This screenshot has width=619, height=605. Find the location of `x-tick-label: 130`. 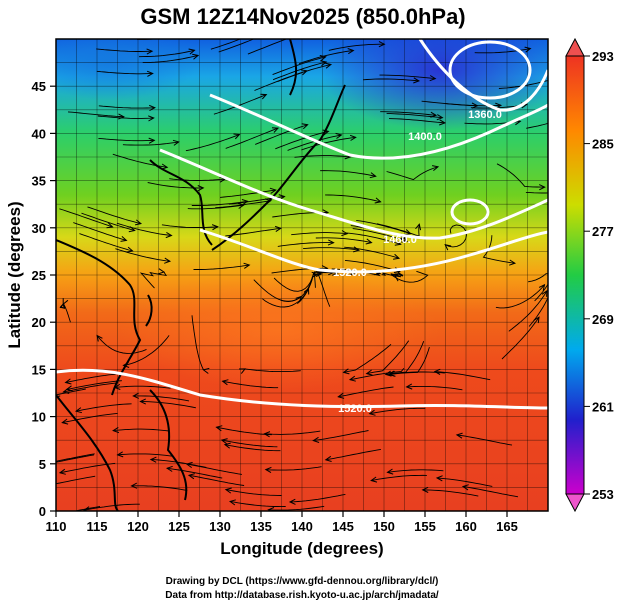

x-tick-label: 130 is located at coordinates (220, 526).